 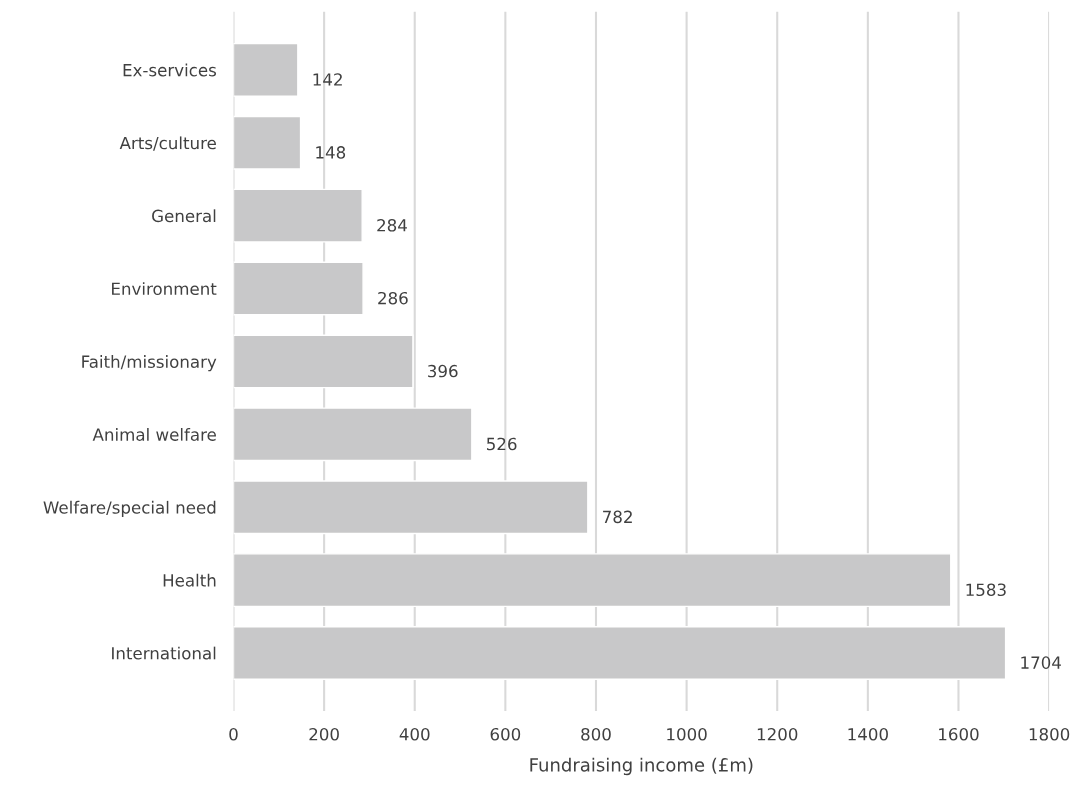 What do you see at coordinates (959, 734) in the screenshot?
I see `x-tick-label: 1600` at bounding box center [959, 734].